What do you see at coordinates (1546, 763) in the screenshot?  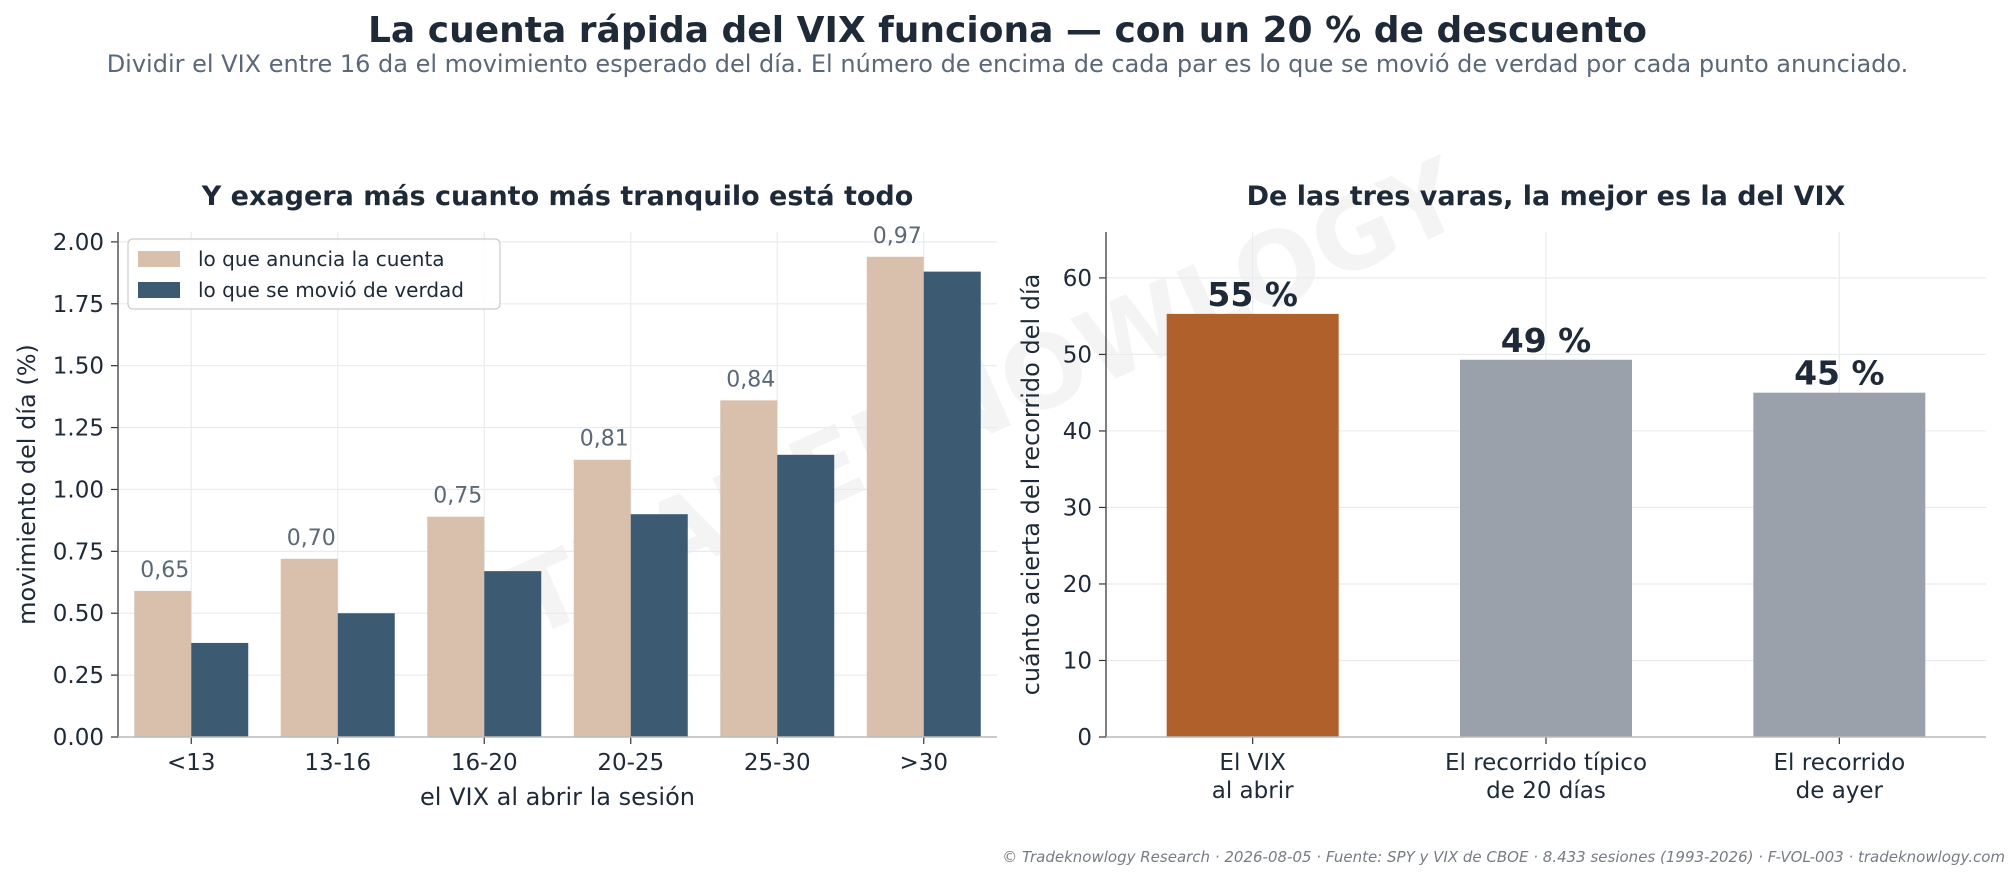 I see `x-tick-label: El recorrido típico` at bounding box center [1546, 763].